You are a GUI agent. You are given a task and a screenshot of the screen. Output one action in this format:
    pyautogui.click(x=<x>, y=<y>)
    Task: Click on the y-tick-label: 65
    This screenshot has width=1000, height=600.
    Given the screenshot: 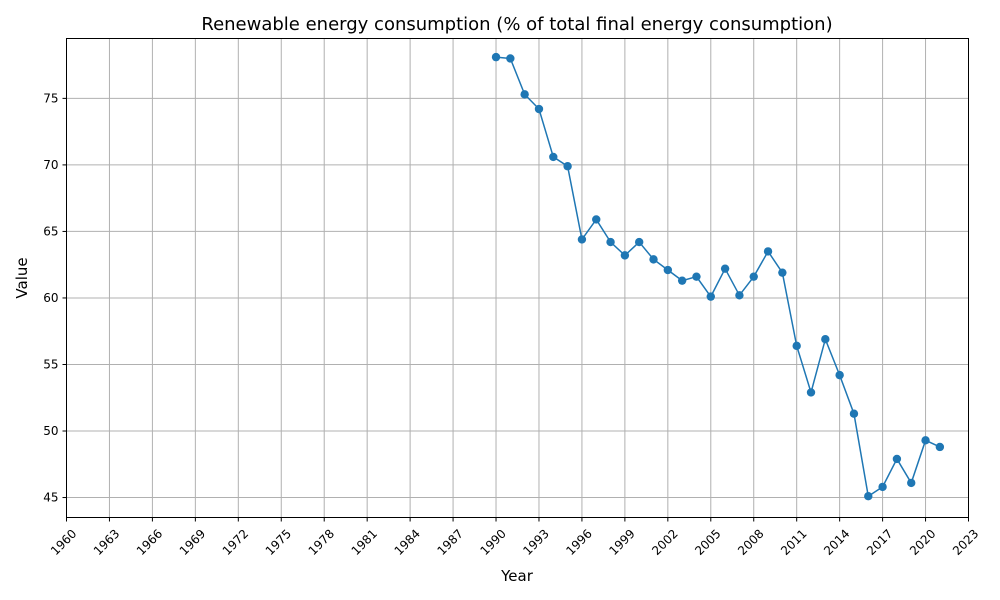 What is the action you would take?
    pyautogui.click(x=50, y=231)
    